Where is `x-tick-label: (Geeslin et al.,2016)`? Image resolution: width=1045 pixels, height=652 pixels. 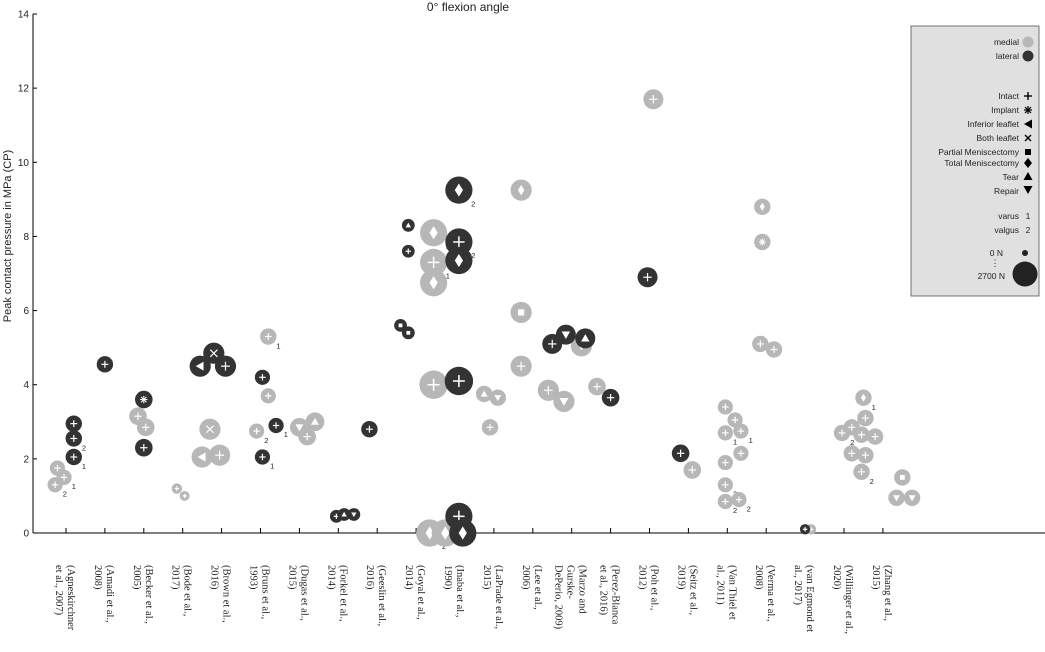 x-tick-label: (Geeslin et al.,2016) is located at coordinates (375, 595).